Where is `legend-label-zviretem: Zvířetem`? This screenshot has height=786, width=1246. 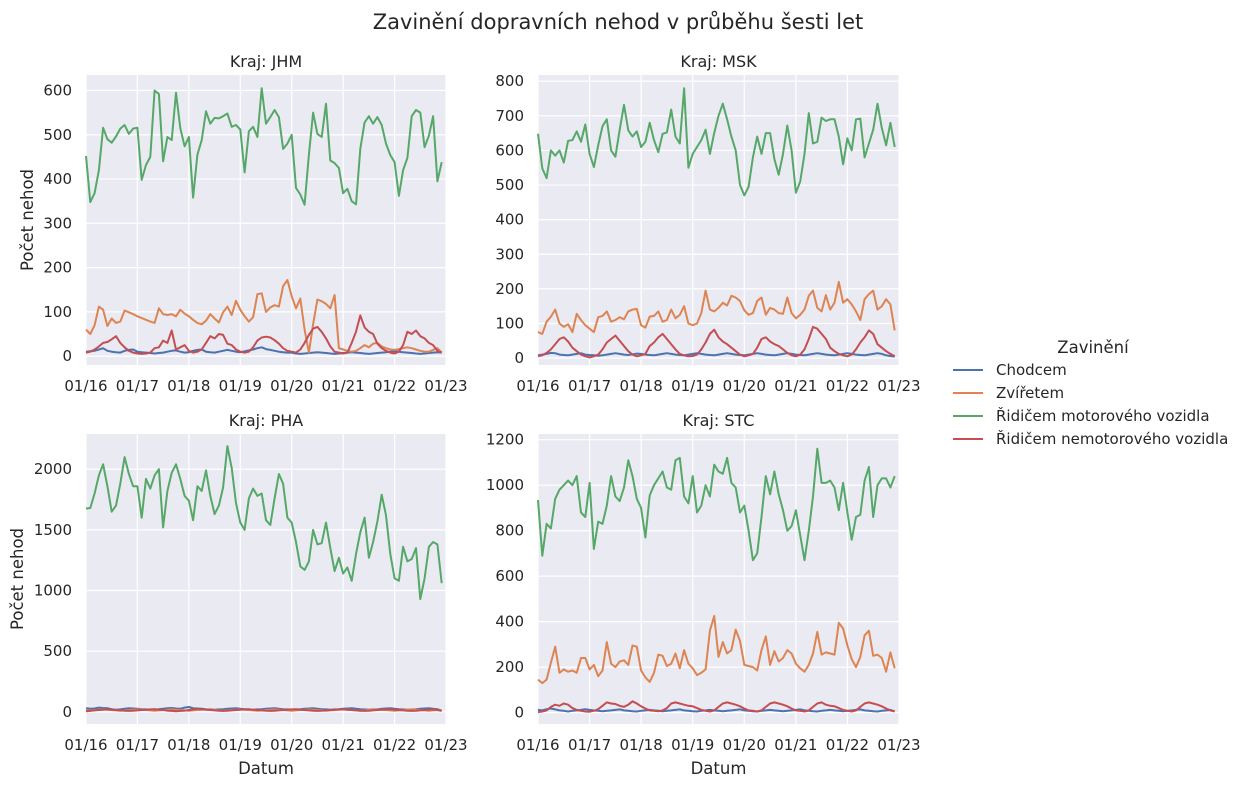
legend-label-zviretem: Zvířetem is located at coordinates (1030, 393).